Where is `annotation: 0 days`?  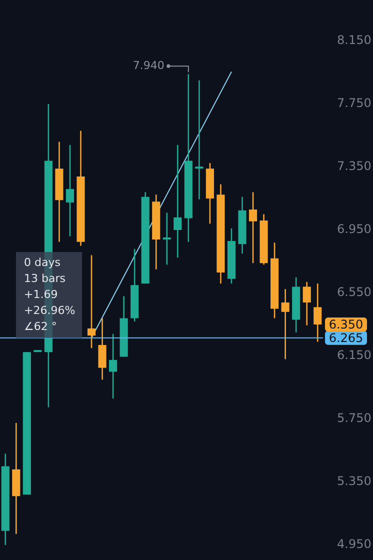 annotation: 0 days is located at coordinates (43, 263).